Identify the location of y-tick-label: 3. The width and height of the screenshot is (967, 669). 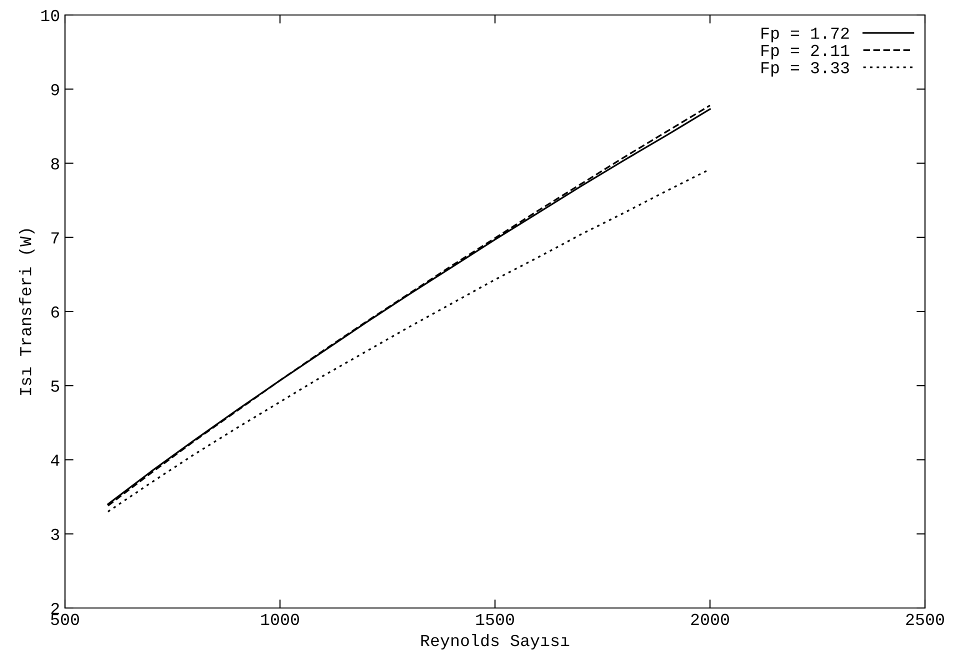
(55, 534).